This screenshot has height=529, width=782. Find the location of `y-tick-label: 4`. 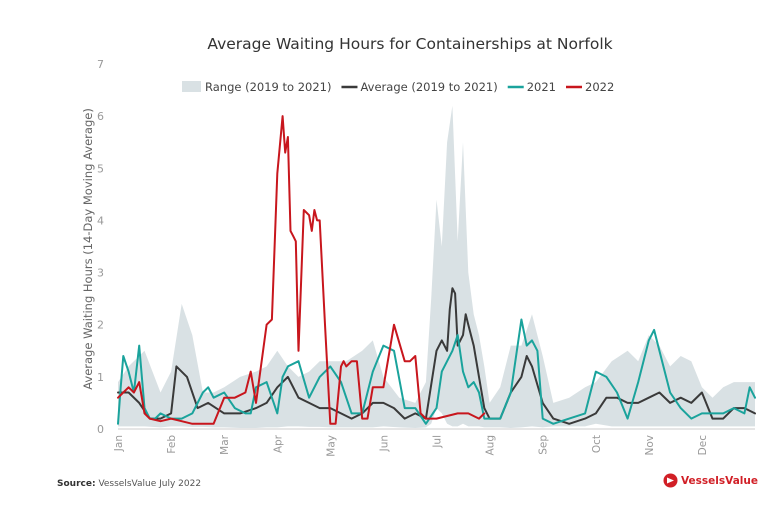

y-tick-label: 4 is located at coordinates (100, 220).